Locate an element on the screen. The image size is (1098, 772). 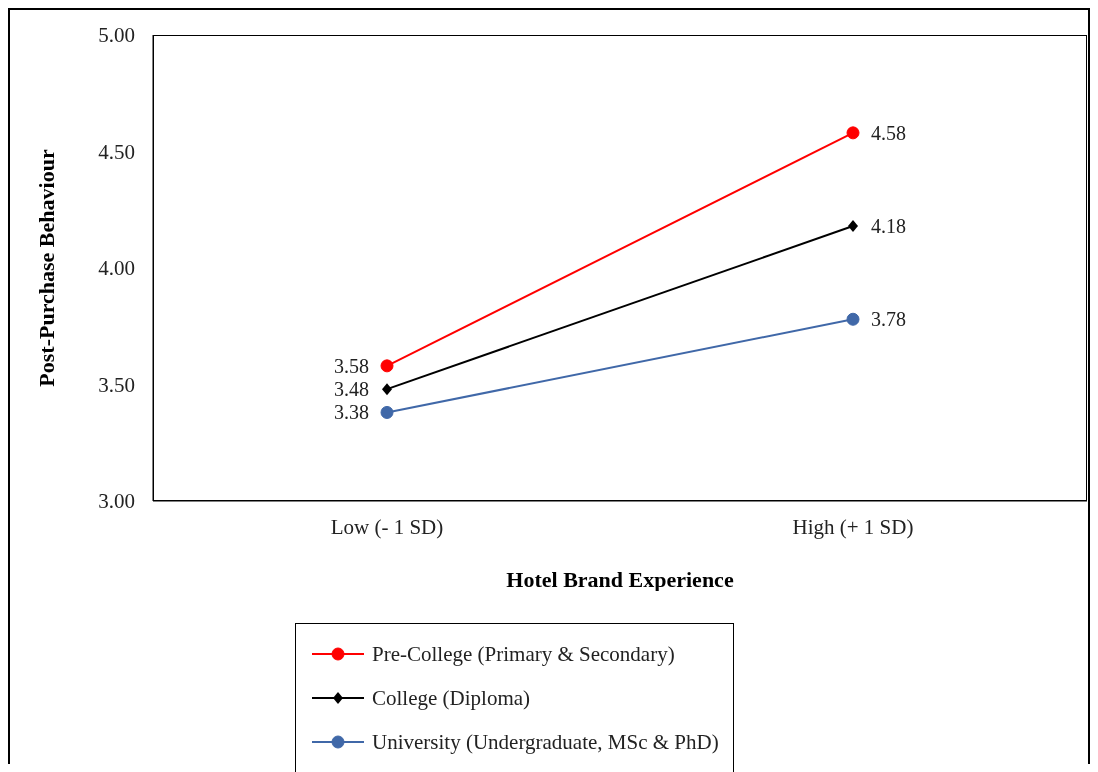
data-label: 4.58 is located at coordinates (888, 132).